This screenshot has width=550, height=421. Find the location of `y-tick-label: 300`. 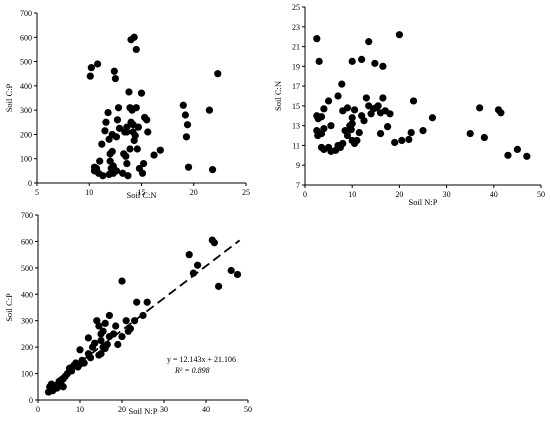

y-tick-label: 300 is located at coordinates (26, 110).